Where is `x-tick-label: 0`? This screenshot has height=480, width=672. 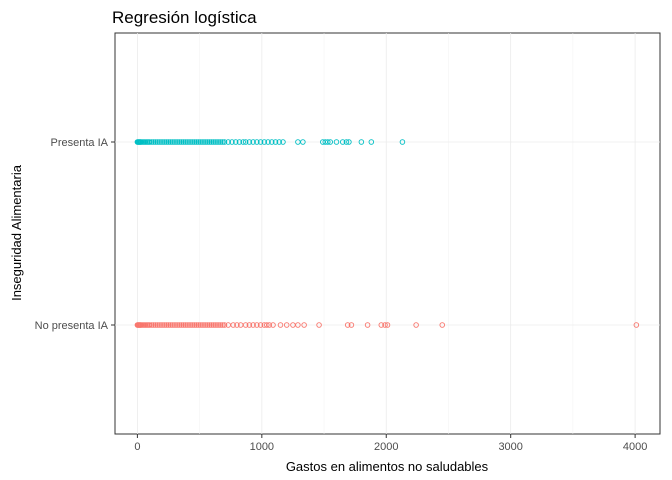 x-tick-label: 0 is located at coordinates (137, 447).